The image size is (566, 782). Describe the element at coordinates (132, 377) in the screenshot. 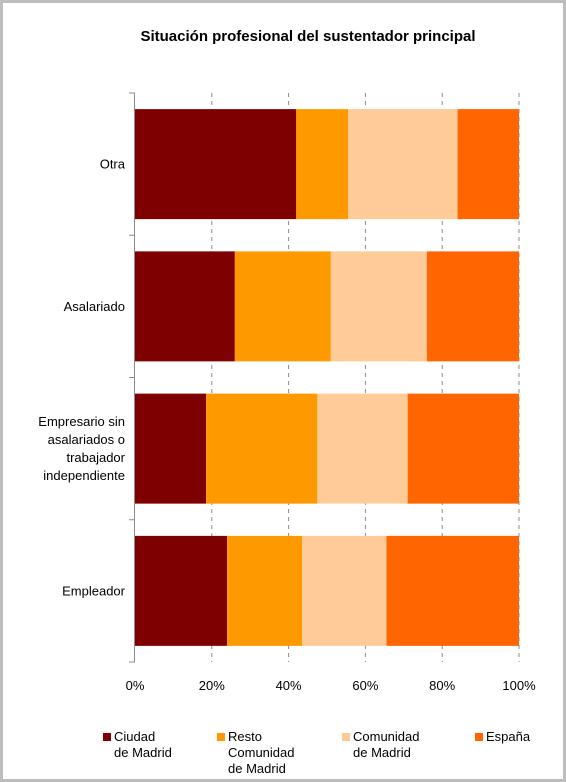

I see `axes` at that location.